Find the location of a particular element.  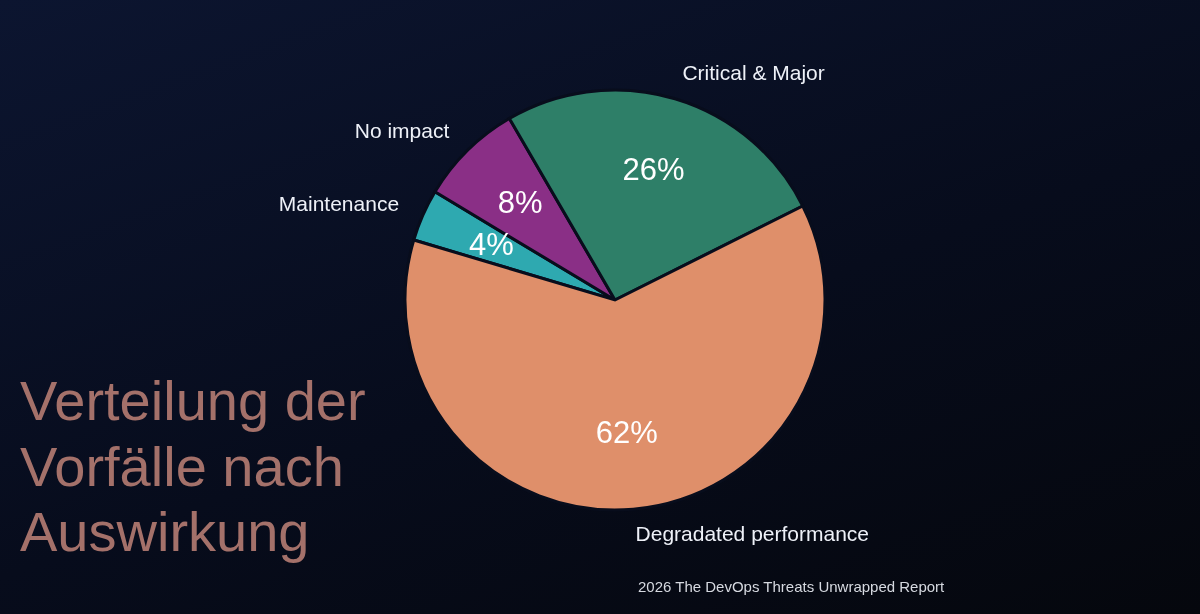

data-label: 4% is located at coordinates (491, 244).